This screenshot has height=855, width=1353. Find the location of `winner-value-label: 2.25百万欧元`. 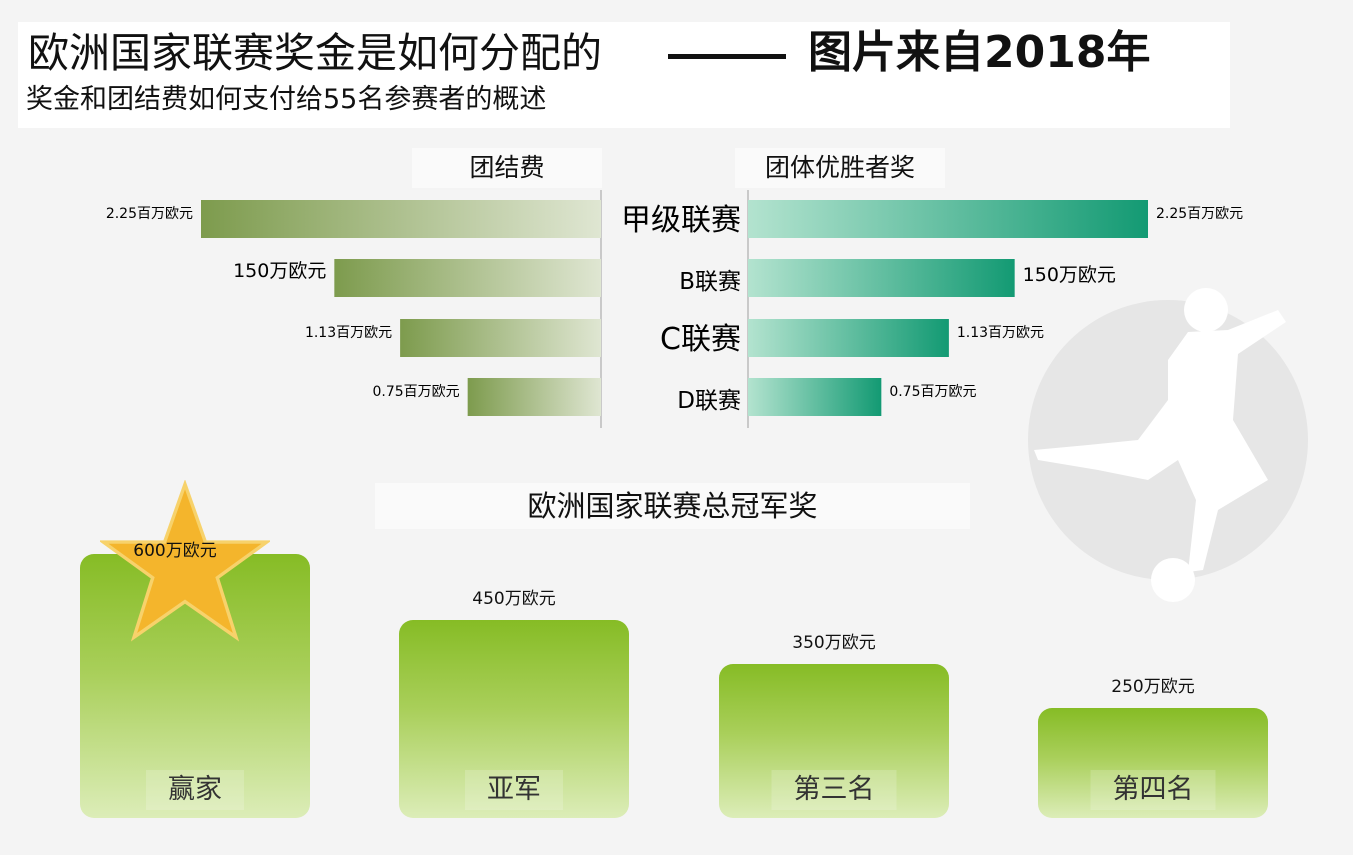

winner-value-label: 2.25百万欧元 is located at coordinates (1199, 214).